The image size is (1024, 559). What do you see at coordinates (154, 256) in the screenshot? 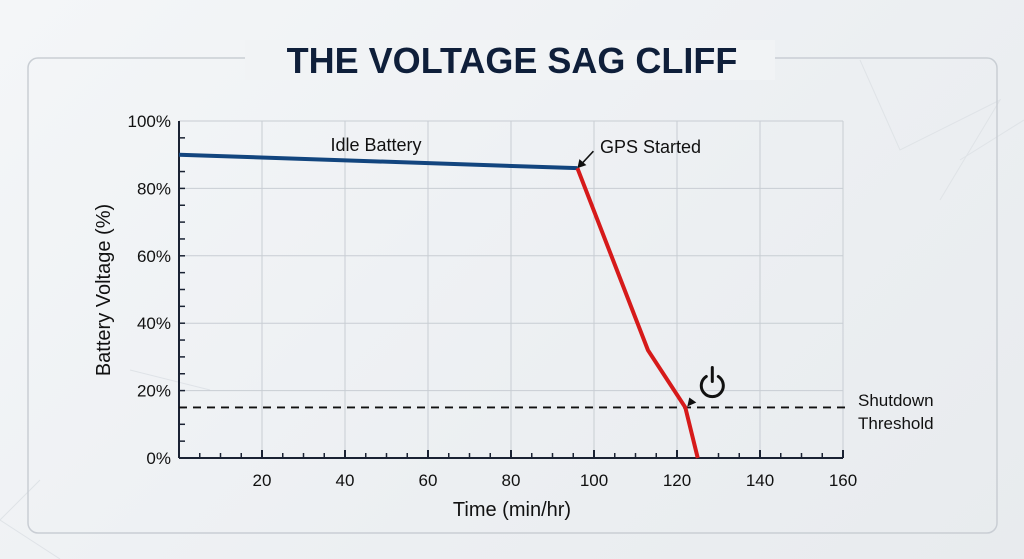
I see `y-tick-label: 60%` at bounding box center [154, 256].